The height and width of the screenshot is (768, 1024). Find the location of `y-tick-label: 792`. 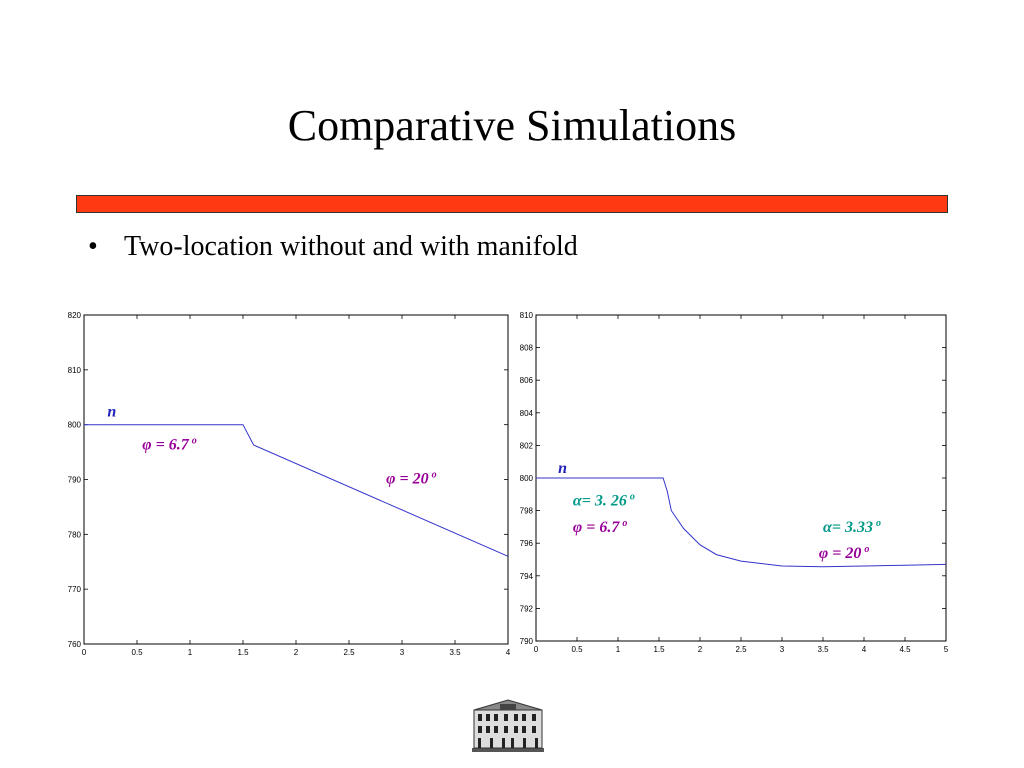

y-tick-label: 792 is located at coordinates (527, 608).